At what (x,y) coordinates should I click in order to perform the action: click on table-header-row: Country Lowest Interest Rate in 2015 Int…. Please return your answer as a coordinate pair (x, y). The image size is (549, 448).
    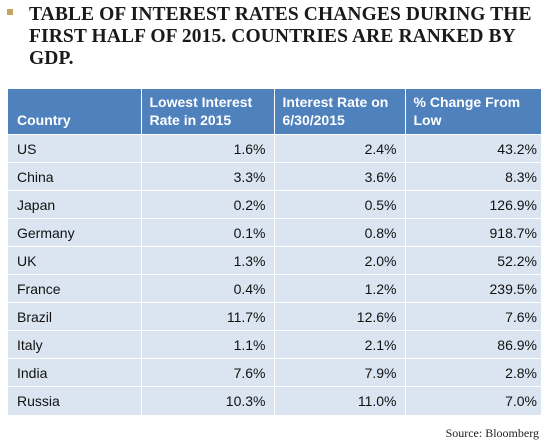
    Looking at the image, I should click on (274, 112).